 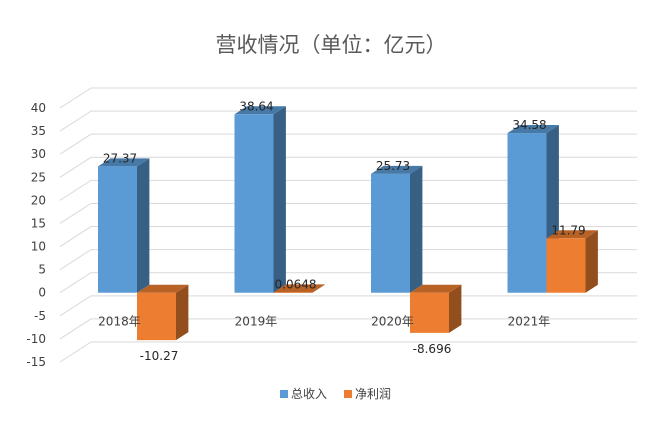 I want to click on data-label: 11.79, so click(x=568, y=230).